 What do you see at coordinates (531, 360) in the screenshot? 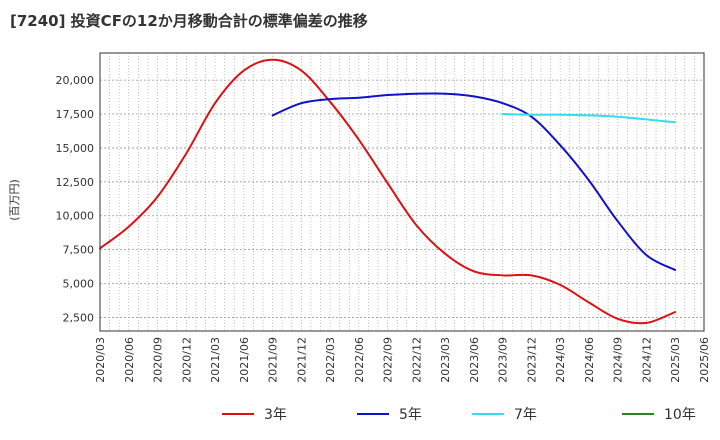
I see `x-tick-label: 2023/12` at bounding box center [531, 360].